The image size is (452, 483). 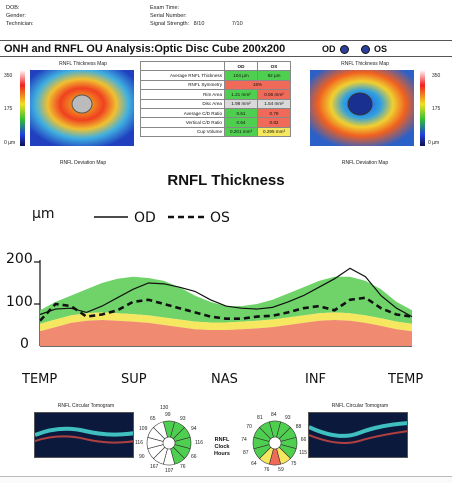 What do you see at coordinates (249, 427) in the screenshot?
I see `os-clock-value: 70` at bounding box center [249, 427].